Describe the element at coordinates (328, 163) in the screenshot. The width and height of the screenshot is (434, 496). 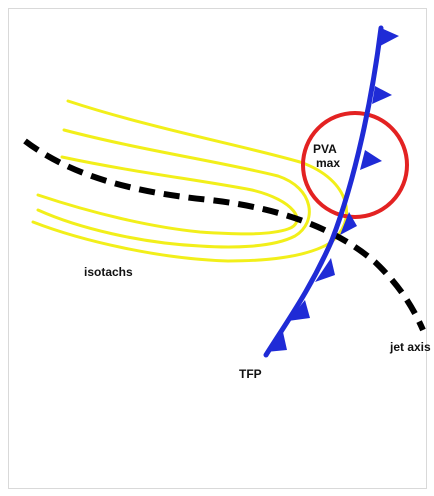
I see `pva-label-line2: max` at that location.